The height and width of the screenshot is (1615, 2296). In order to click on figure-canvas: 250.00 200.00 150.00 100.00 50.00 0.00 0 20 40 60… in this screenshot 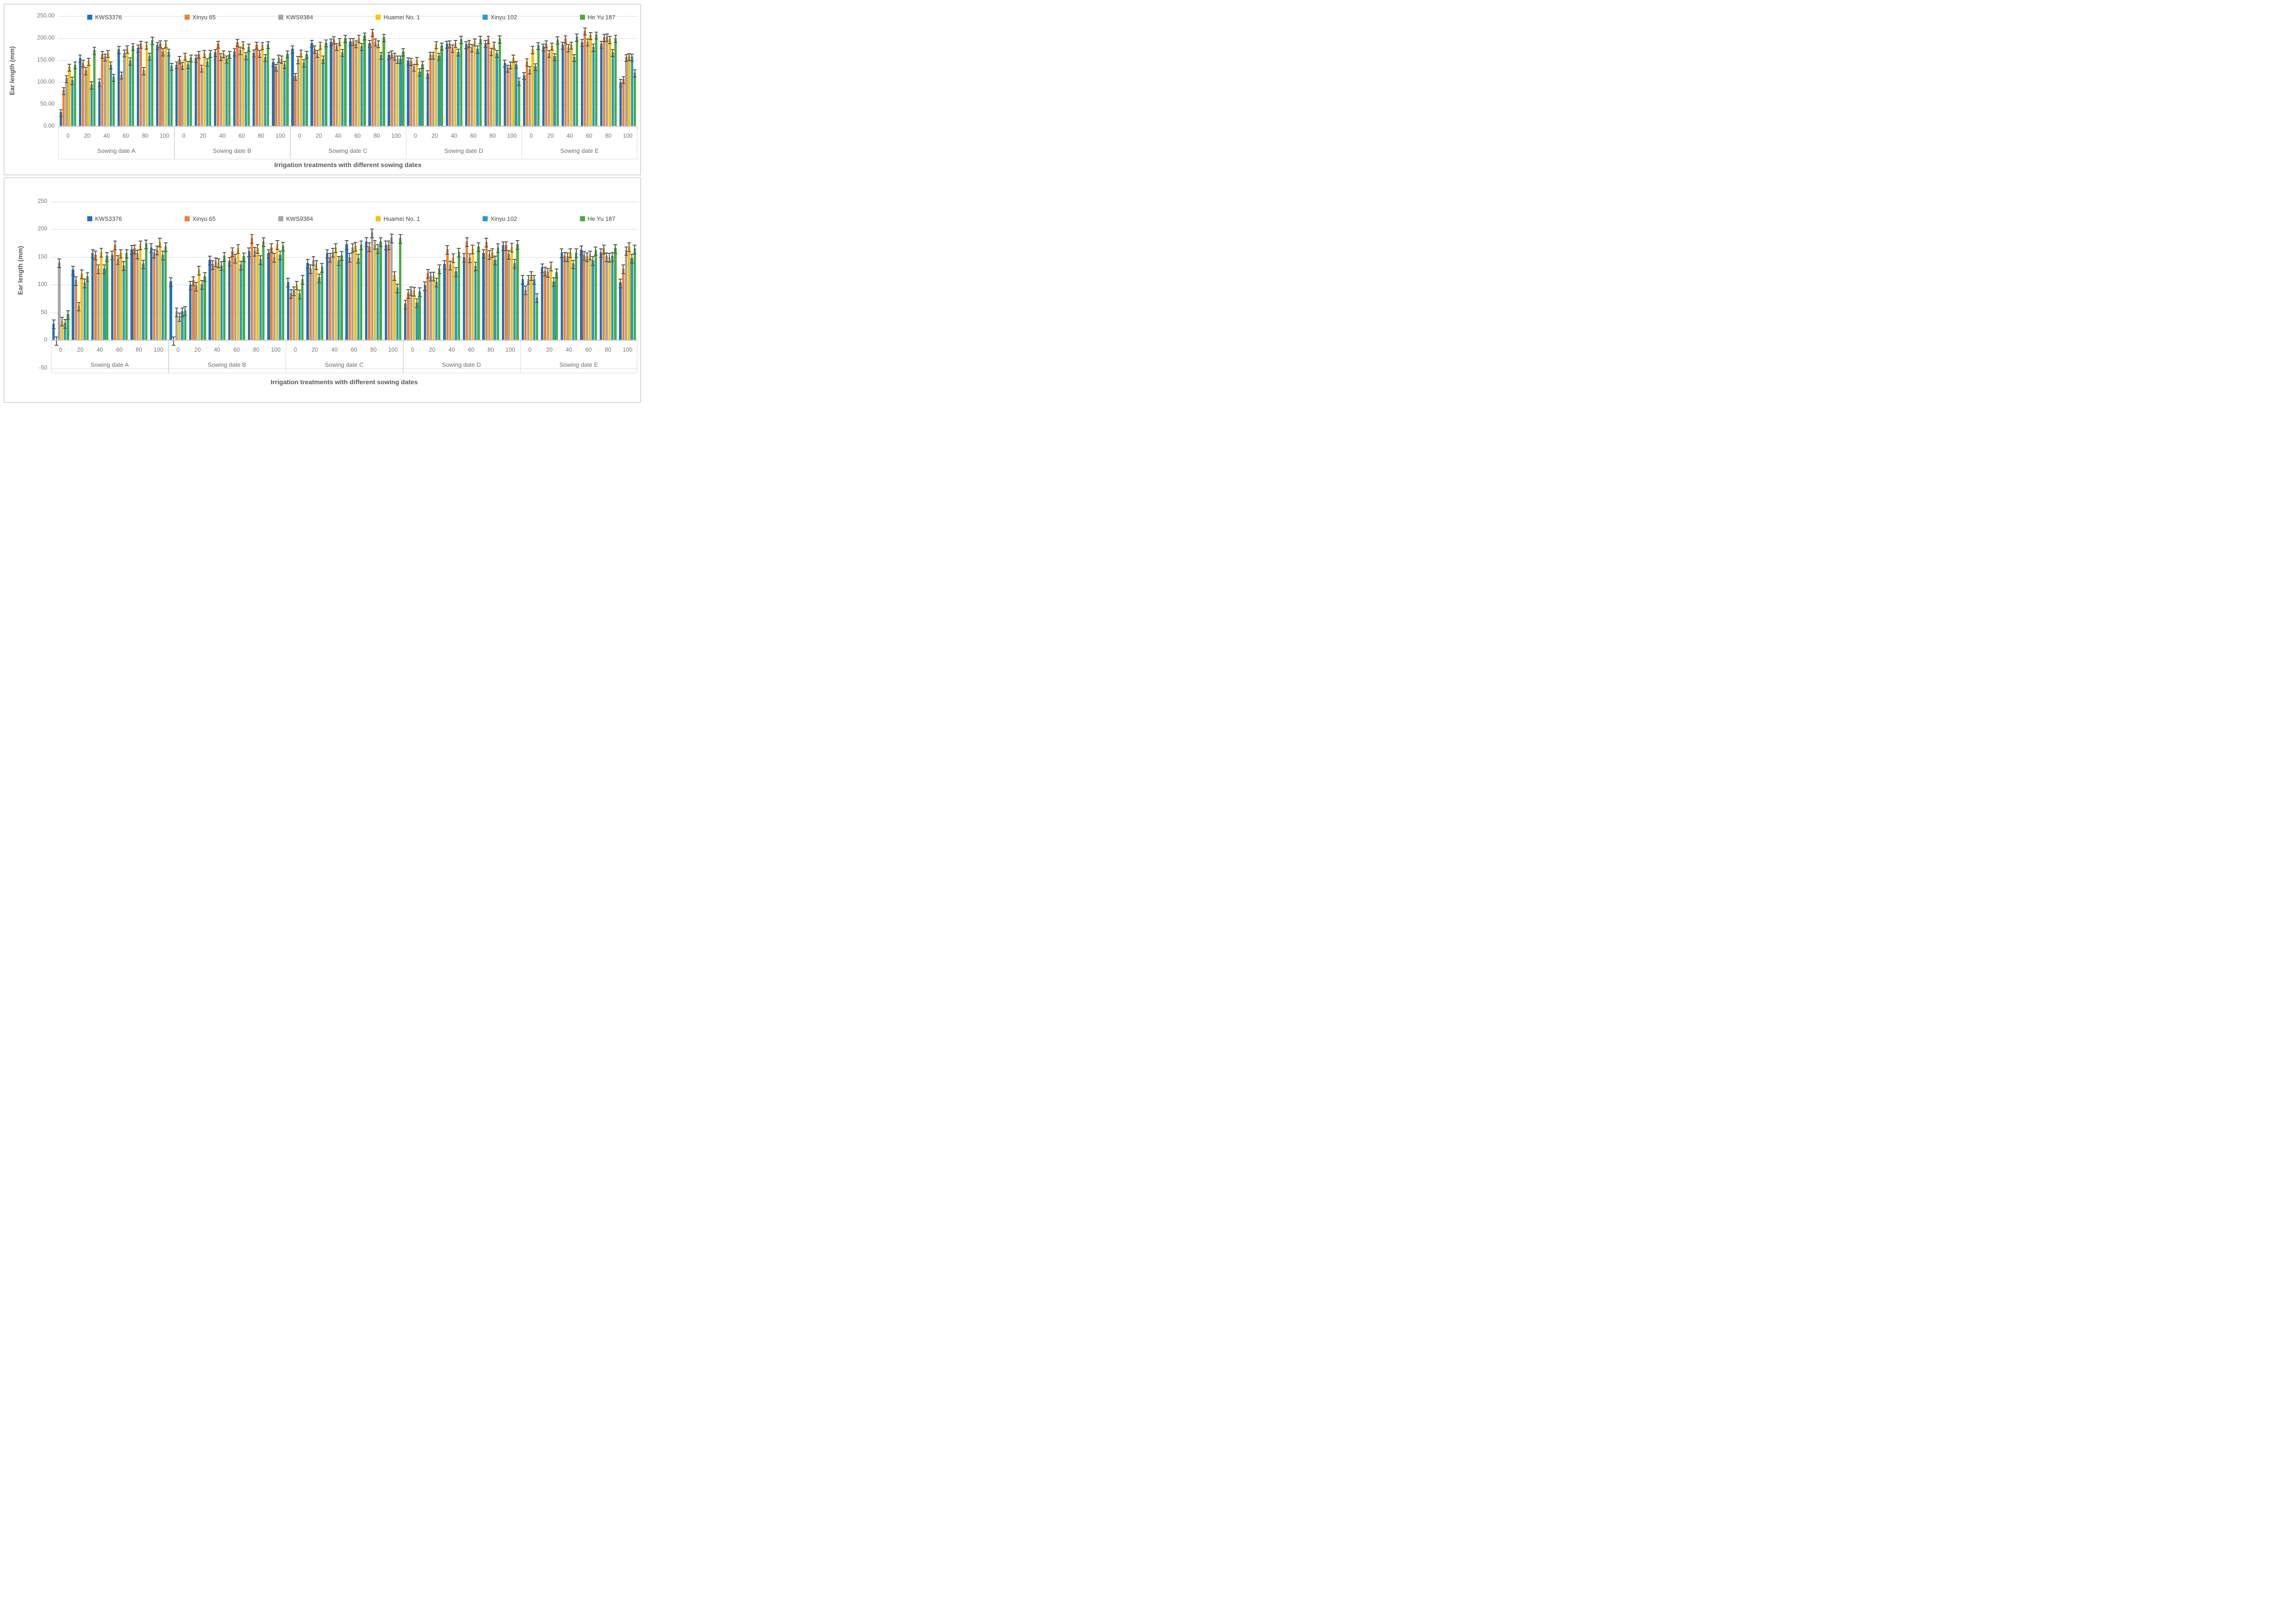, I will do `click(322, 202)`.